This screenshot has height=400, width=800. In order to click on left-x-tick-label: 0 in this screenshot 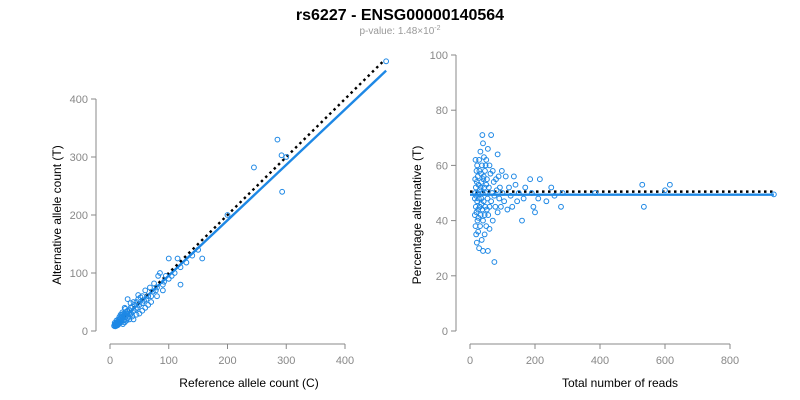, I will do `click(110, 361)`.